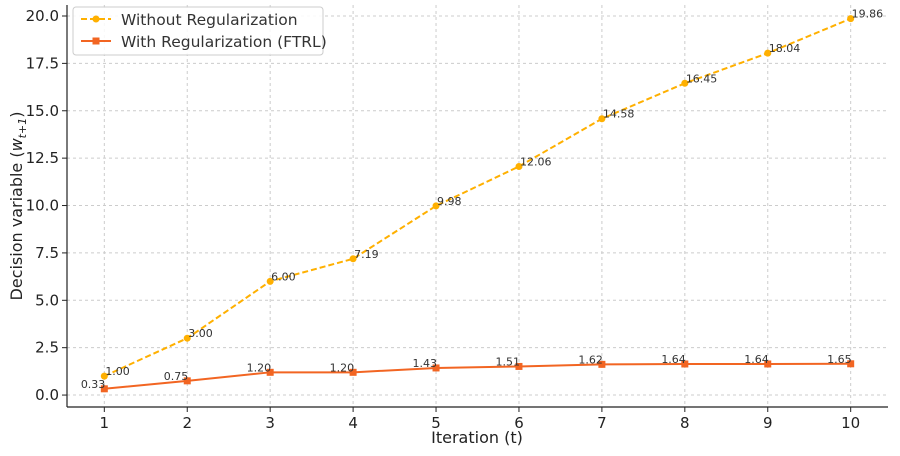 The height and width of the screenshot is (456, 900). Describe the element at coordinates (590, 359) in the screenshot. I see `data-label: 1.62` at that location.